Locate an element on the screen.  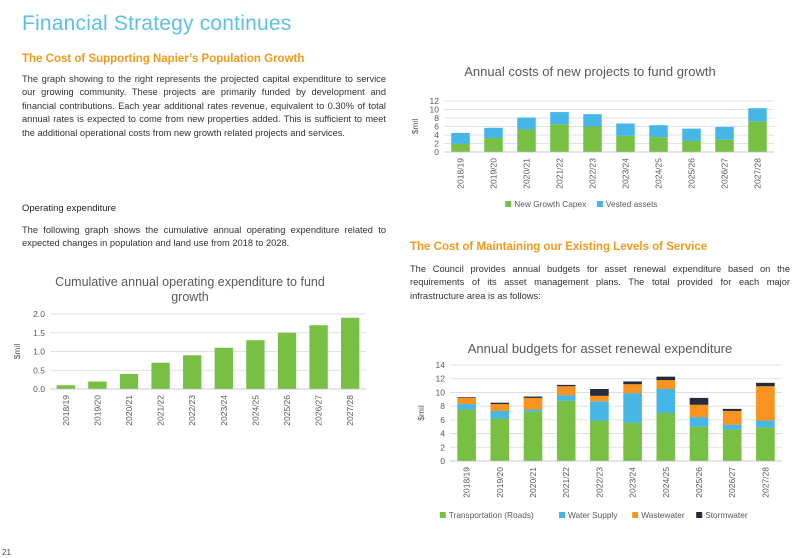
y-tick-label: 6 is located at coordinates (436, 127).